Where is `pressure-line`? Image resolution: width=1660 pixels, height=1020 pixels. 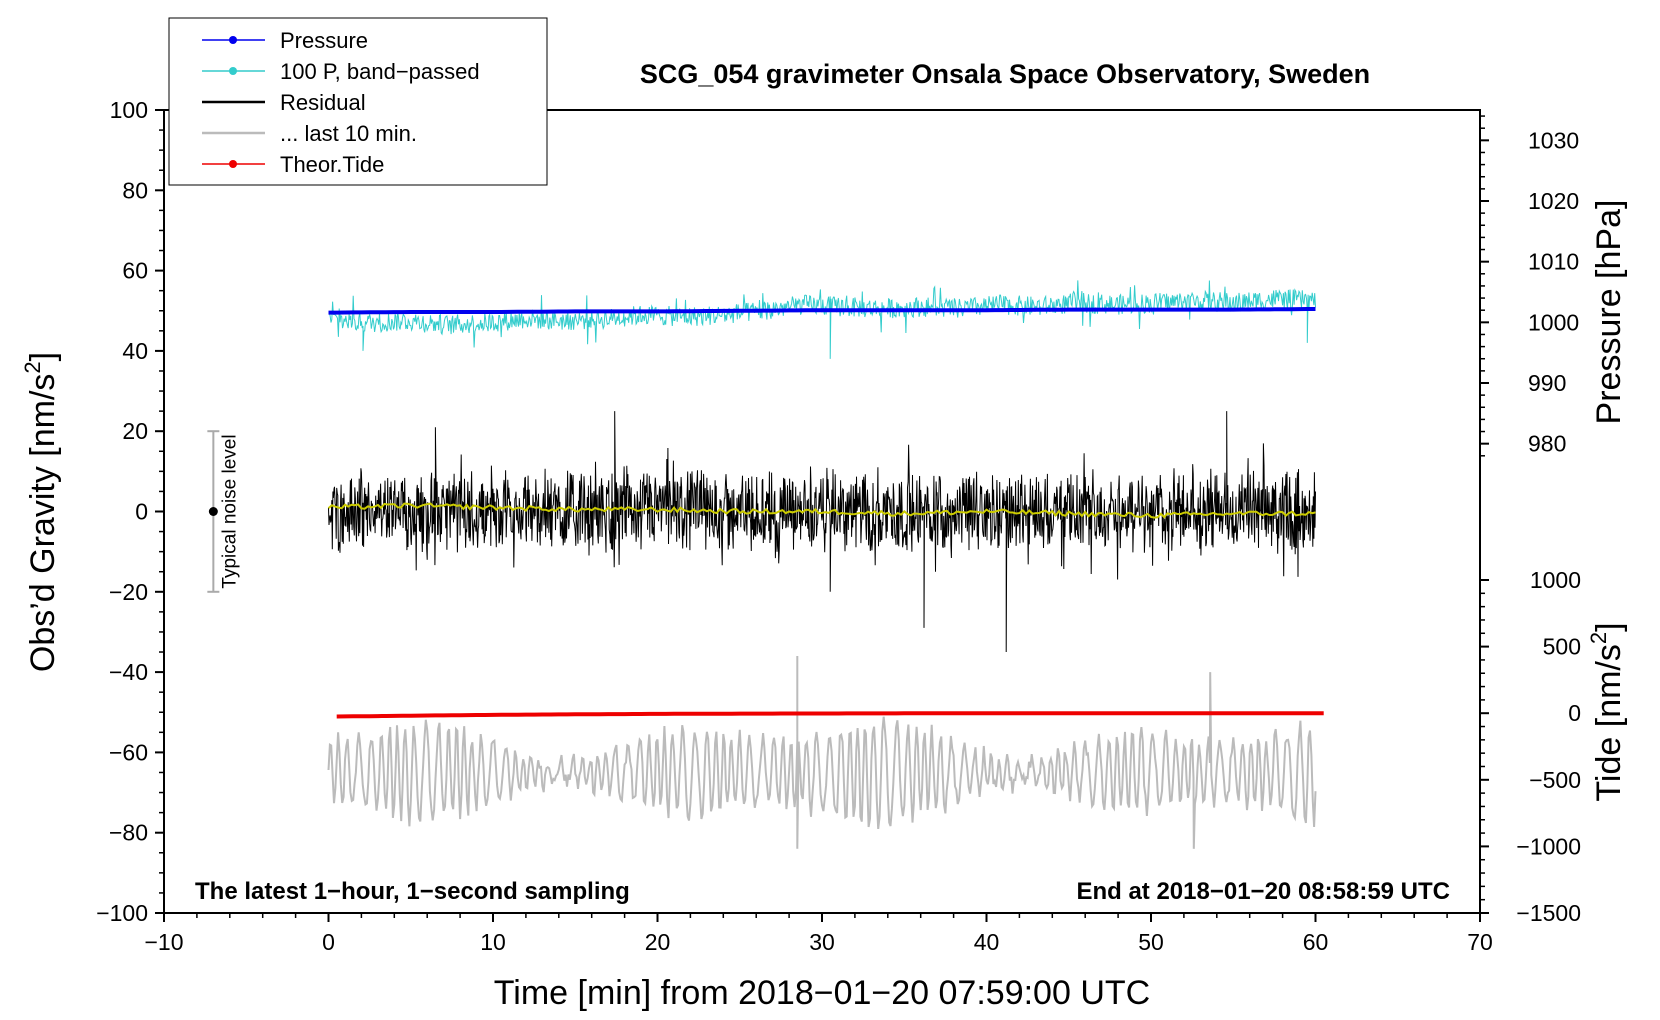
pressure-line is located at coordinates (822, 311).